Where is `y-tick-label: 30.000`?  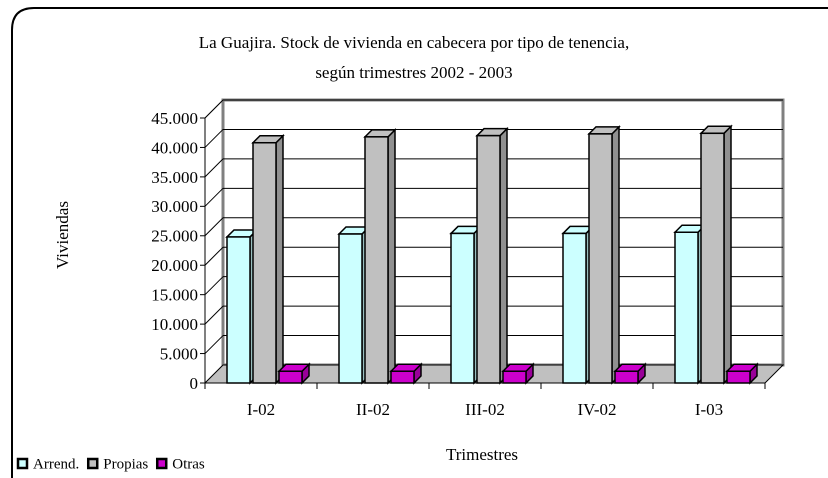
y-tick-label: 30.000 is located at coordinates (174, 206).